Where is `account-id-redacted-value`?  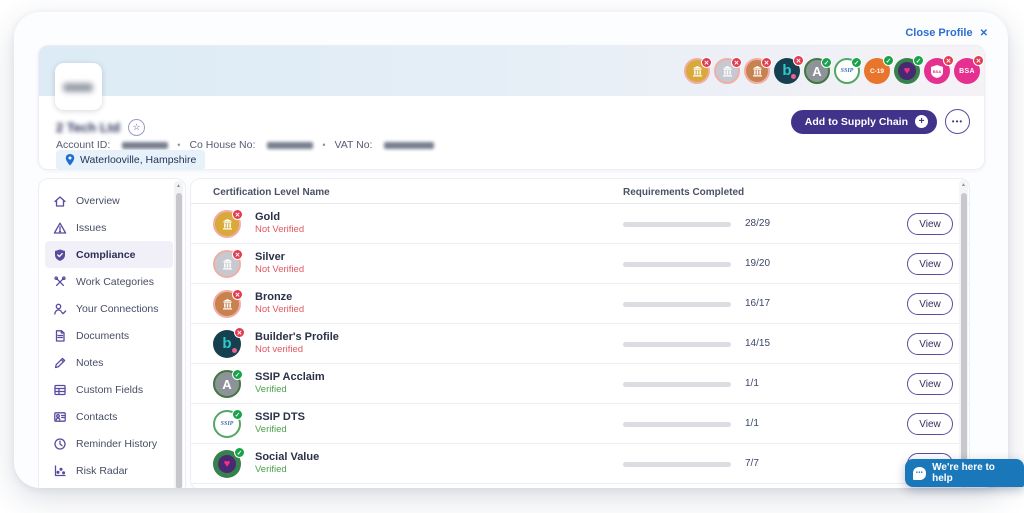 account-id-redacted-value is located at coordinates (145, 145).